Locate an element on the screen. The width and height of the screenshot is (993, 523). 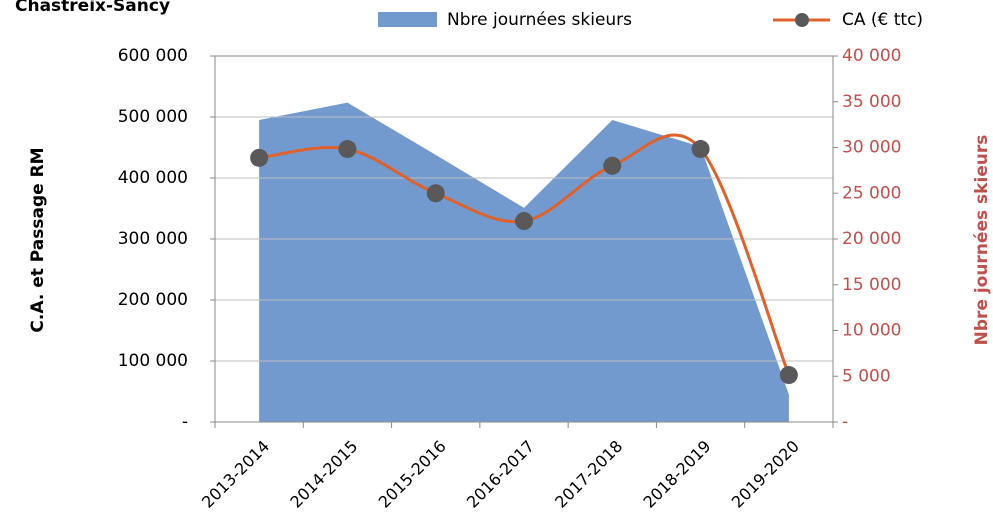
legend-label: CA (€ ttc) is located at coordinates (882, 20).